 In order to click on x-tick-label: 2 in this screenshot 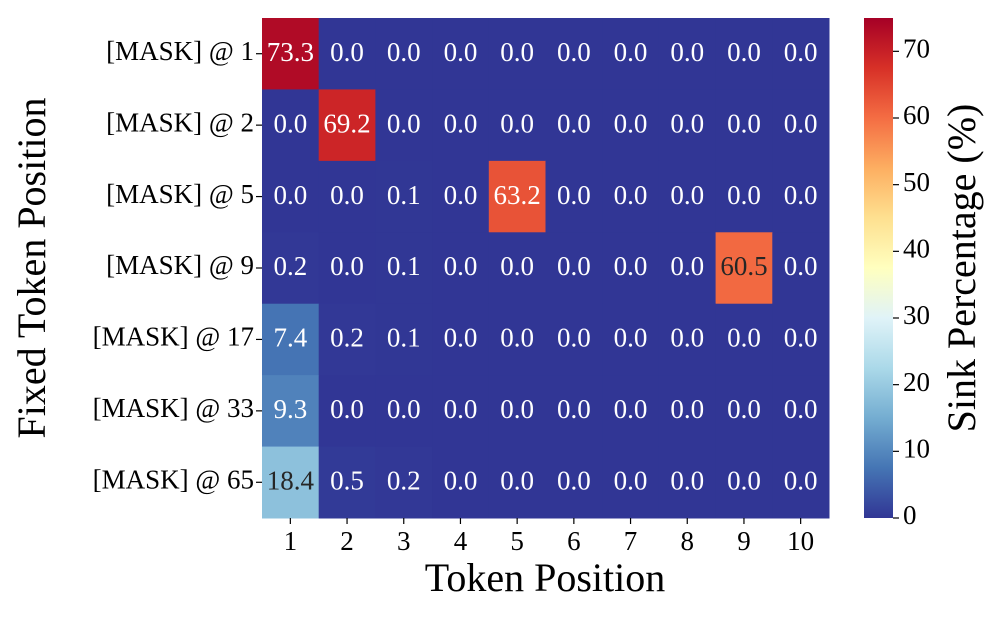, I will do `click(347, 541)`.